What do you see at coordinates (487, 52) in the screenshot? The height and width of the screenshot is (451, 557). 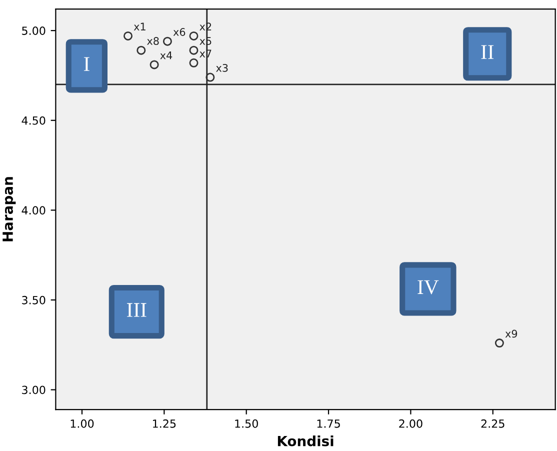 I see `annotation: II` at bounding box center [487, 52].